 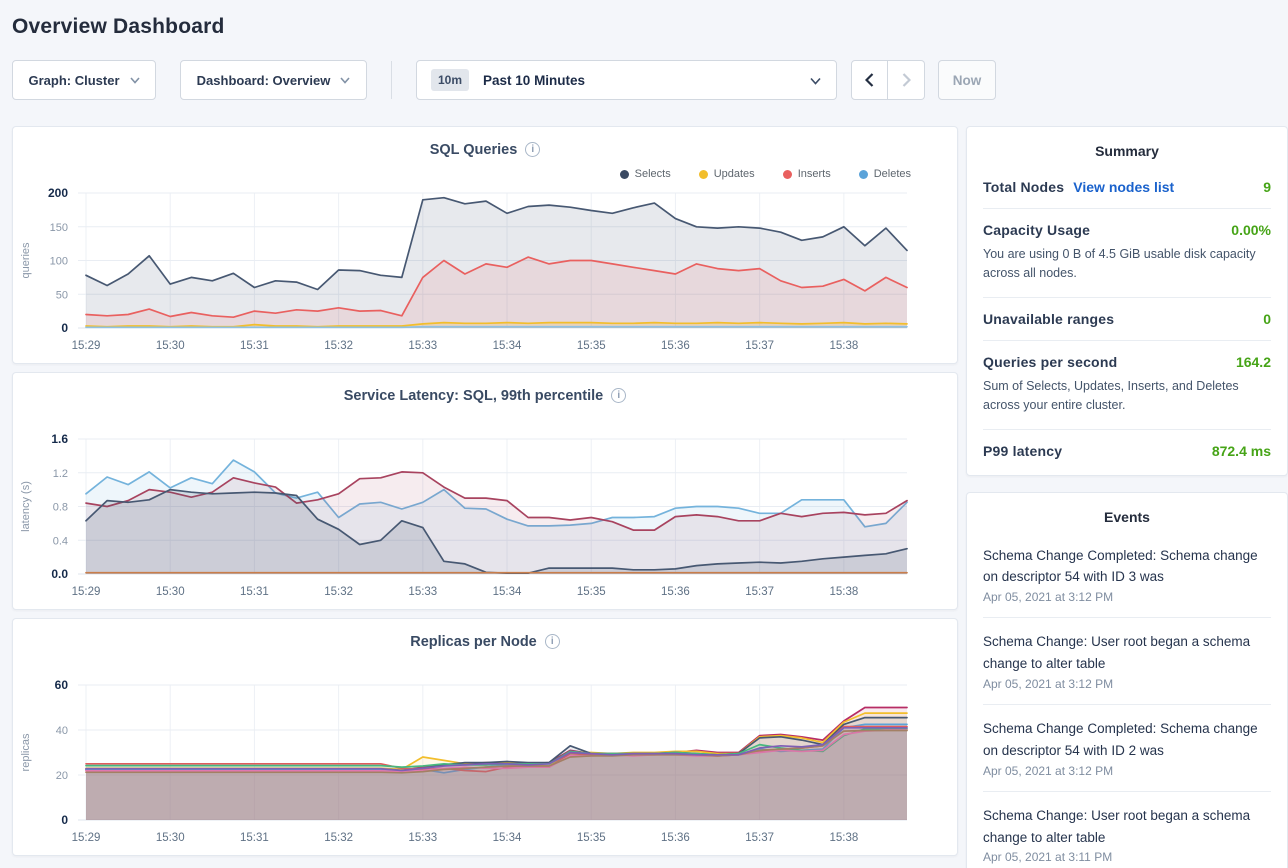 I want to click on chart-title: Service Latency: SQL, 99th percentile, so click(x=473, y=396).